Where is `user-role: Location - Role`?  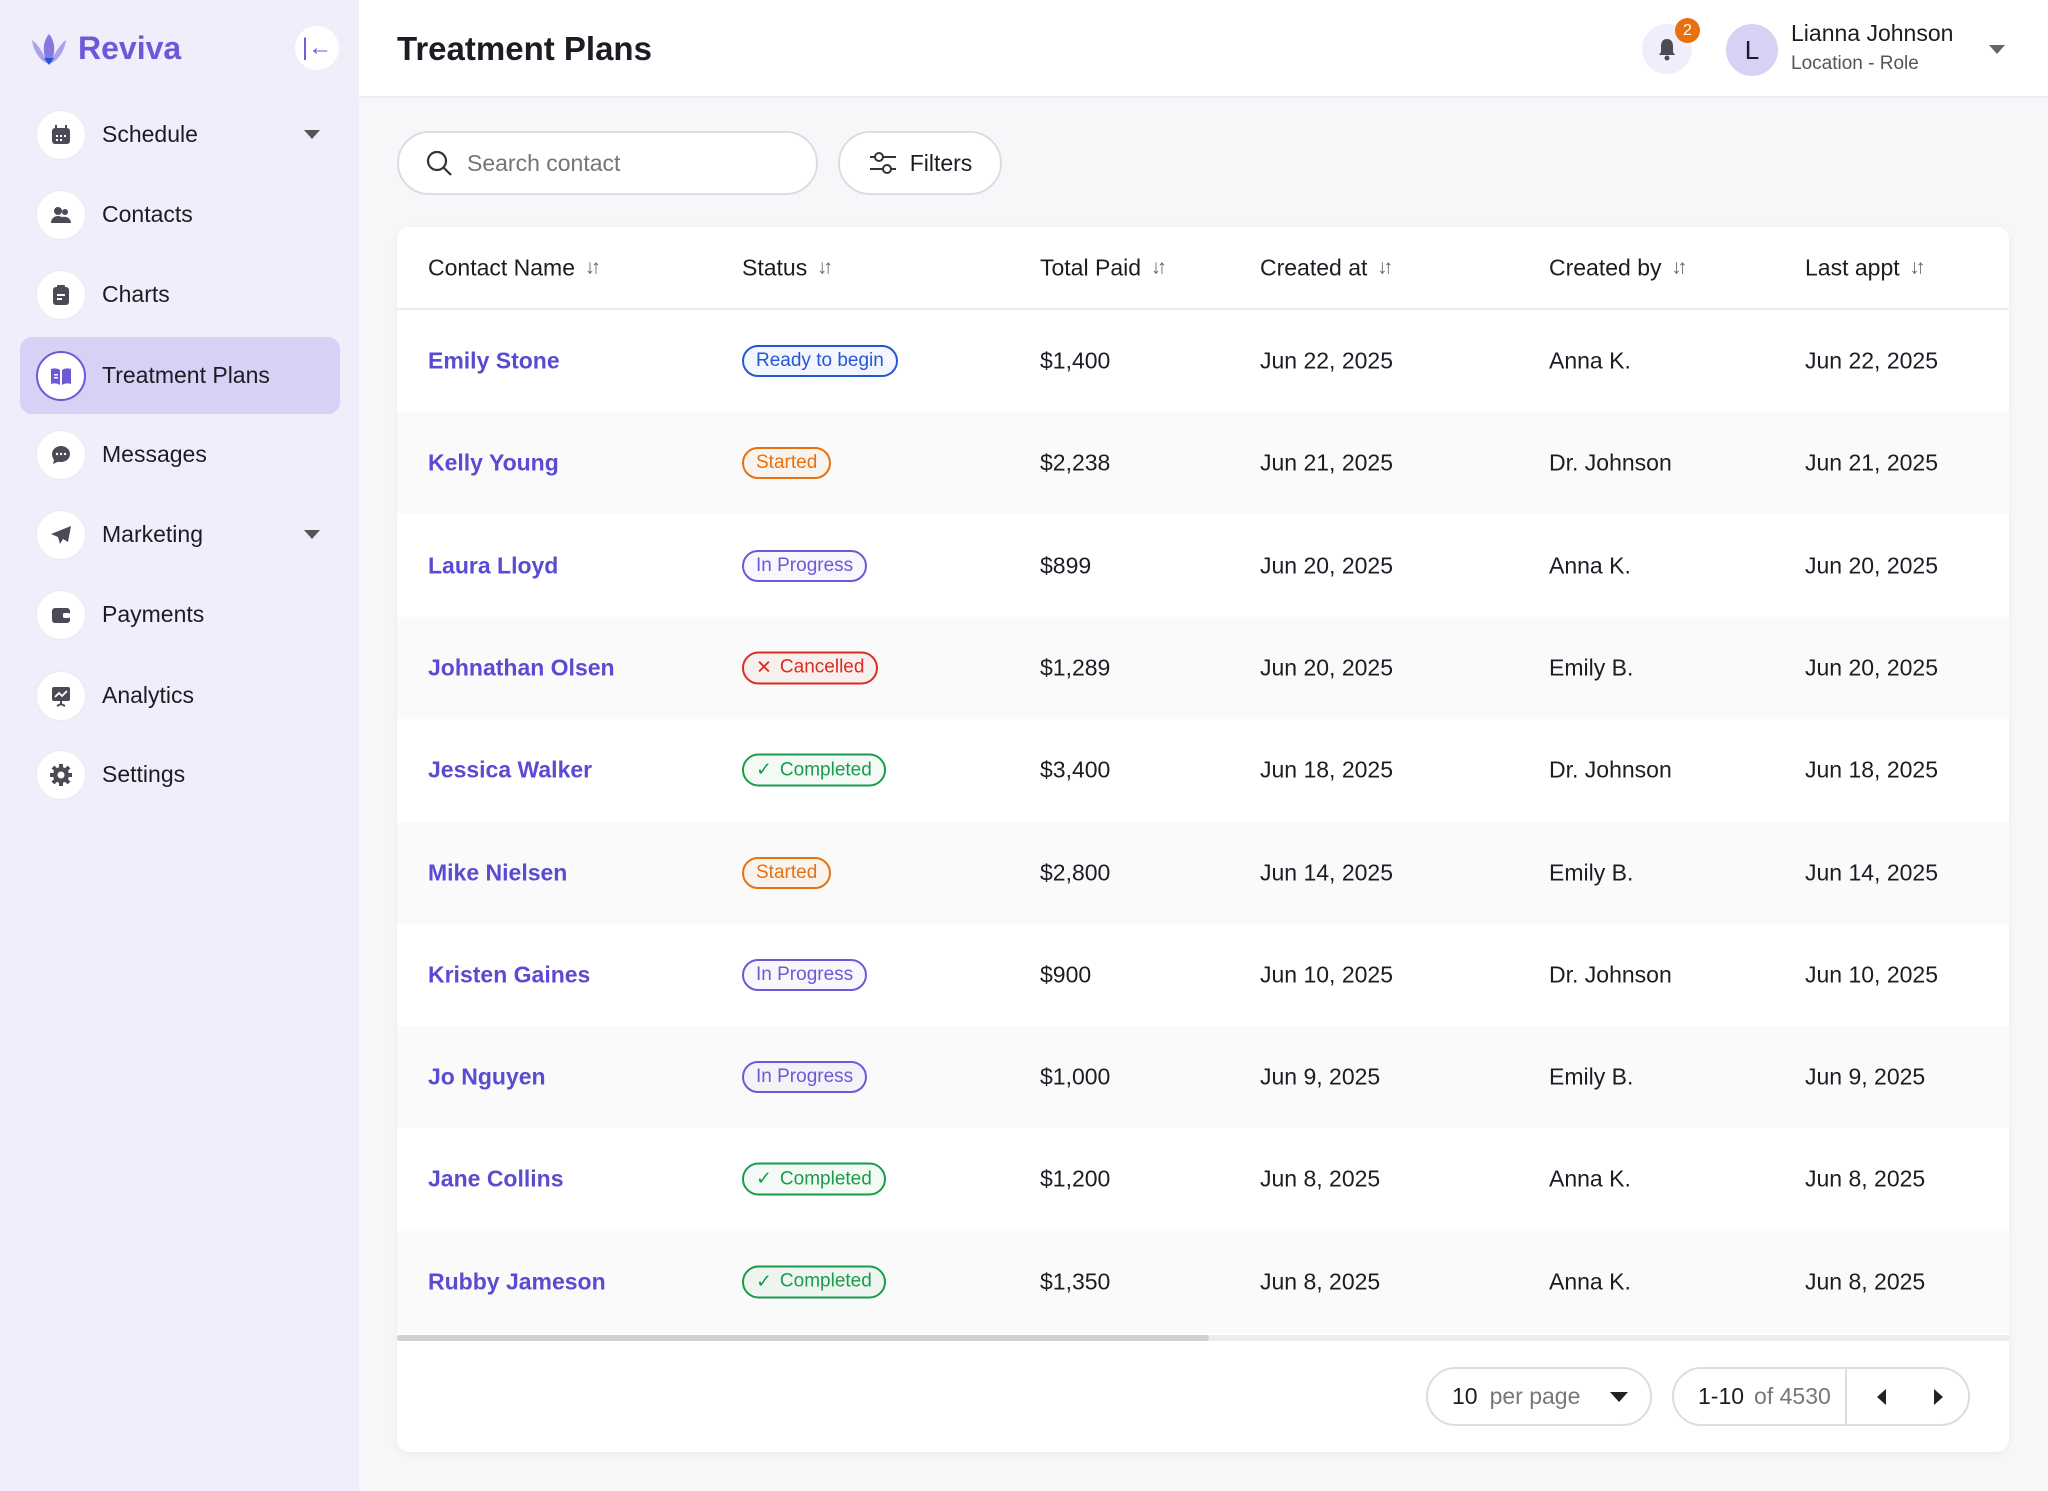
user-role: Location - Role is located at coordinates (1855, 63).